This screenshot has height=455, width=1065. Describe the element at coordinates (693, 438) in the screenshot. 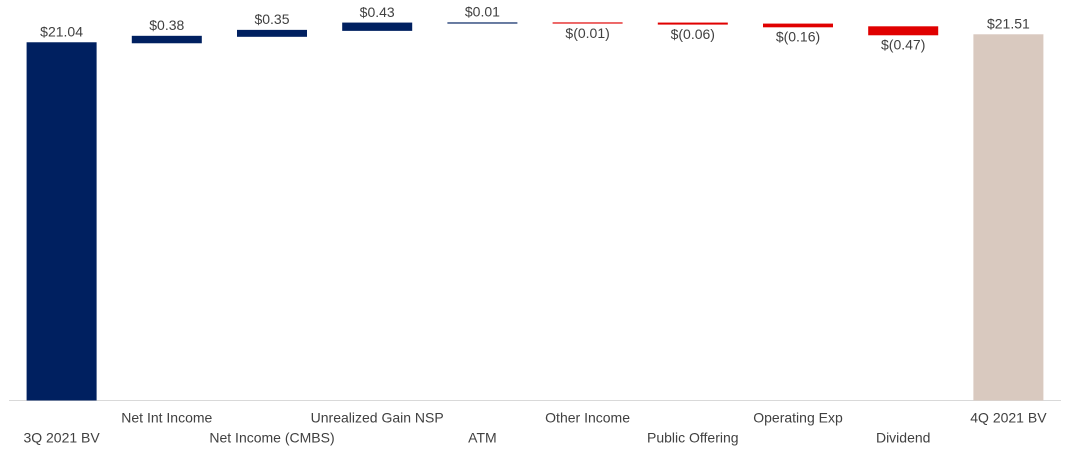

I see `x-tick-label: Public Offering` at that location.